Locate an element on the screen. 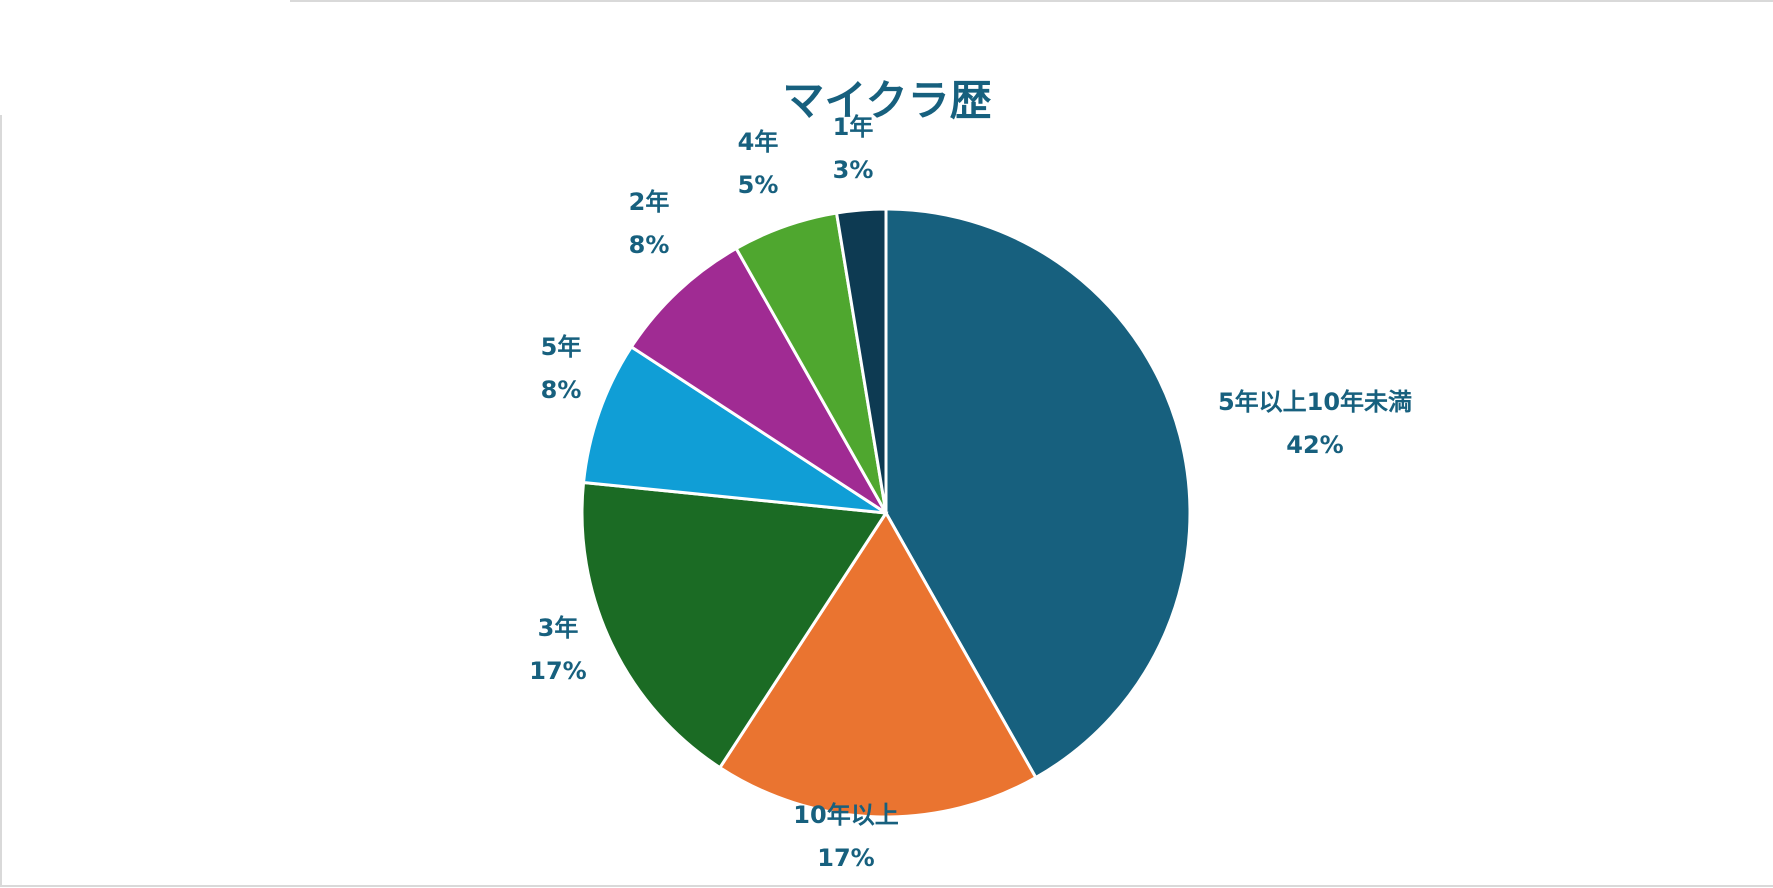 The width and height of the screenshot is (1773, 888). slice-percent-label: 5% is located at coordinates (758, 185).